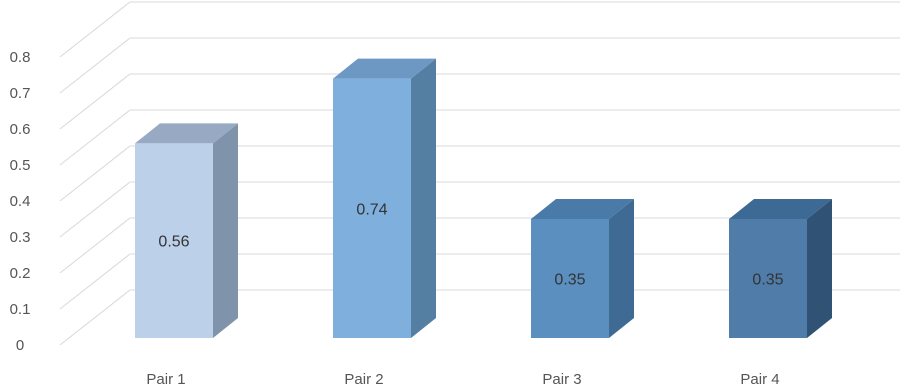 The width and height of the screenshot is (916, 392). Describe the element at coordinates (759, 379) in the screenshot. I see `x-category-label: Pair 4` at that location.